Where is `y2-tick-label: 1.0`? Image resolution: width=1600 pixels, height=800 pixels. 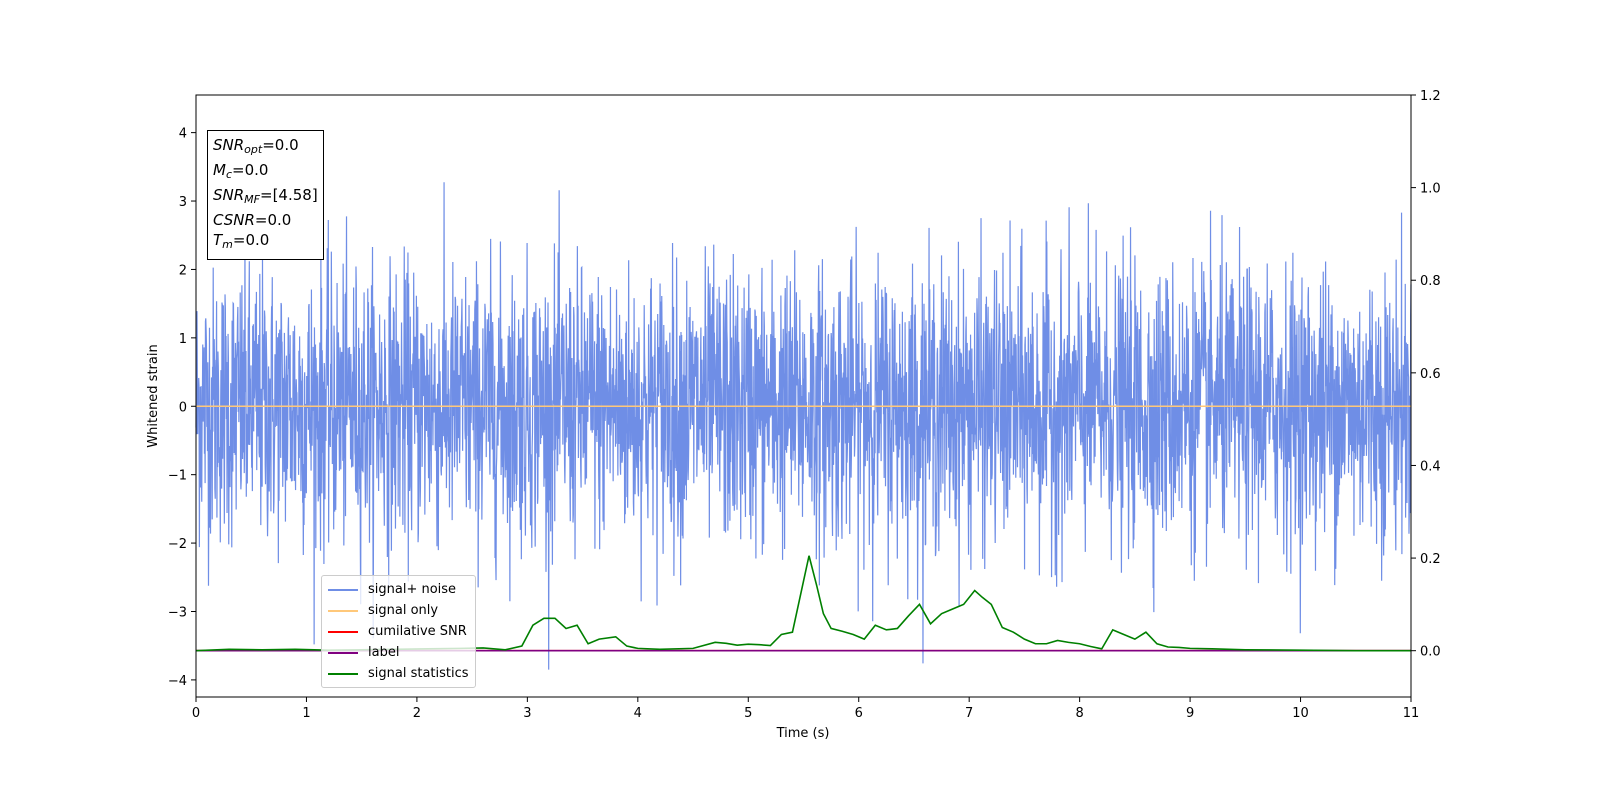
y2-tick-label: 1.0 is located at coordinates (1430, 189).